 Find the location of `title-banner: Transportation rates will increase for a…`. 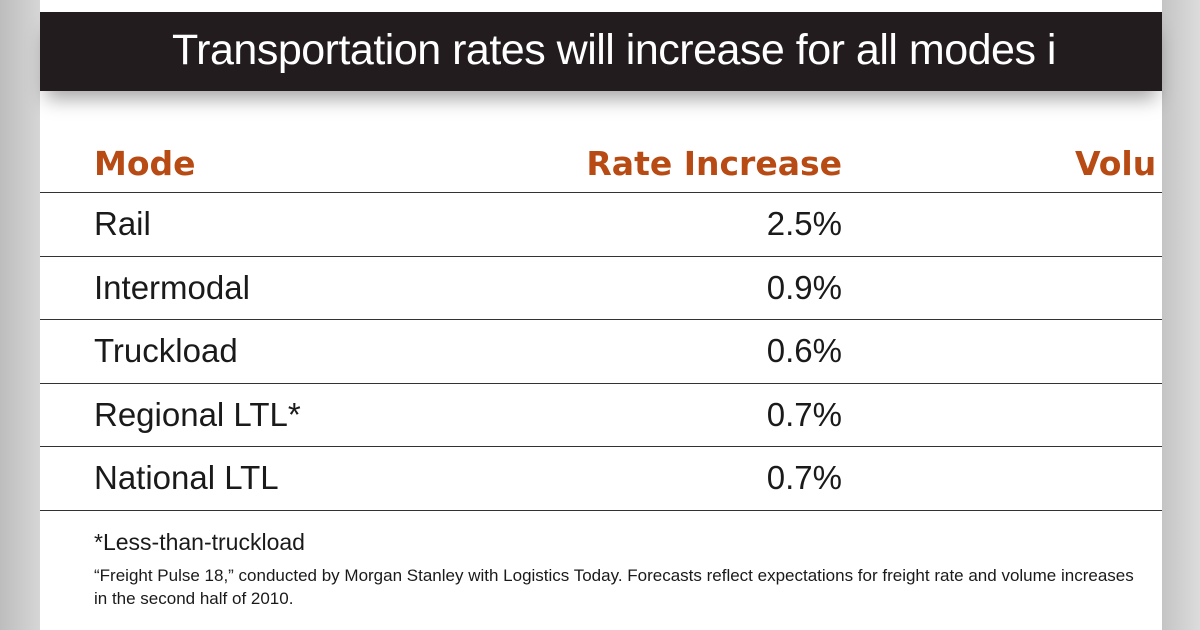

title-banner: Transportation rates will increase for a… is located at coordinates (601, 51).